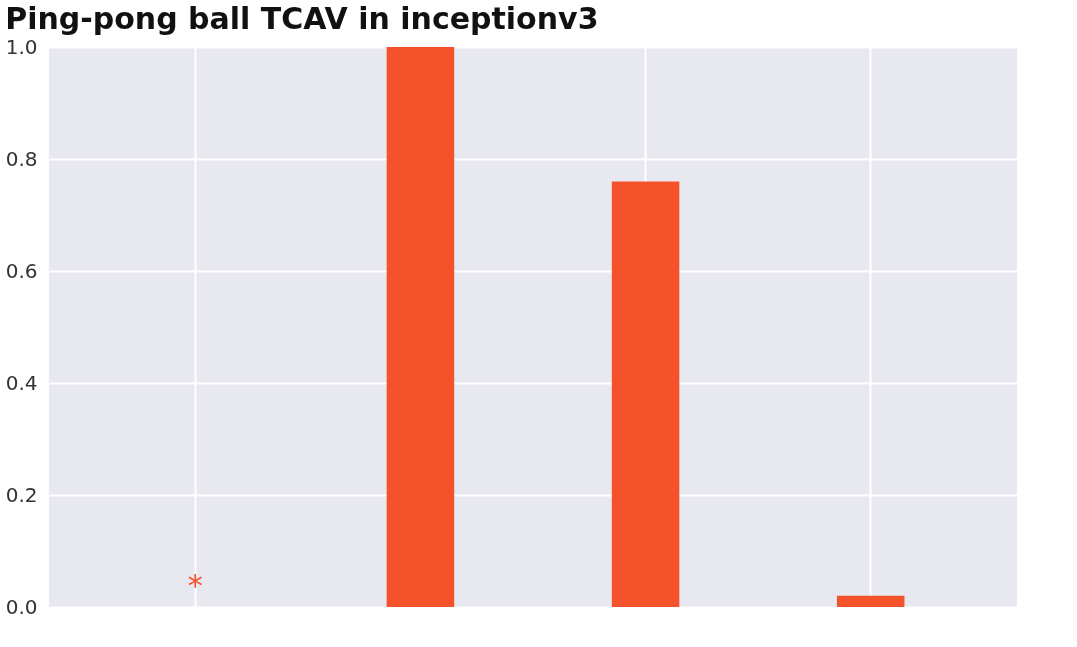  I want to click on y-tick-label: 0.8, so click(21, 158).